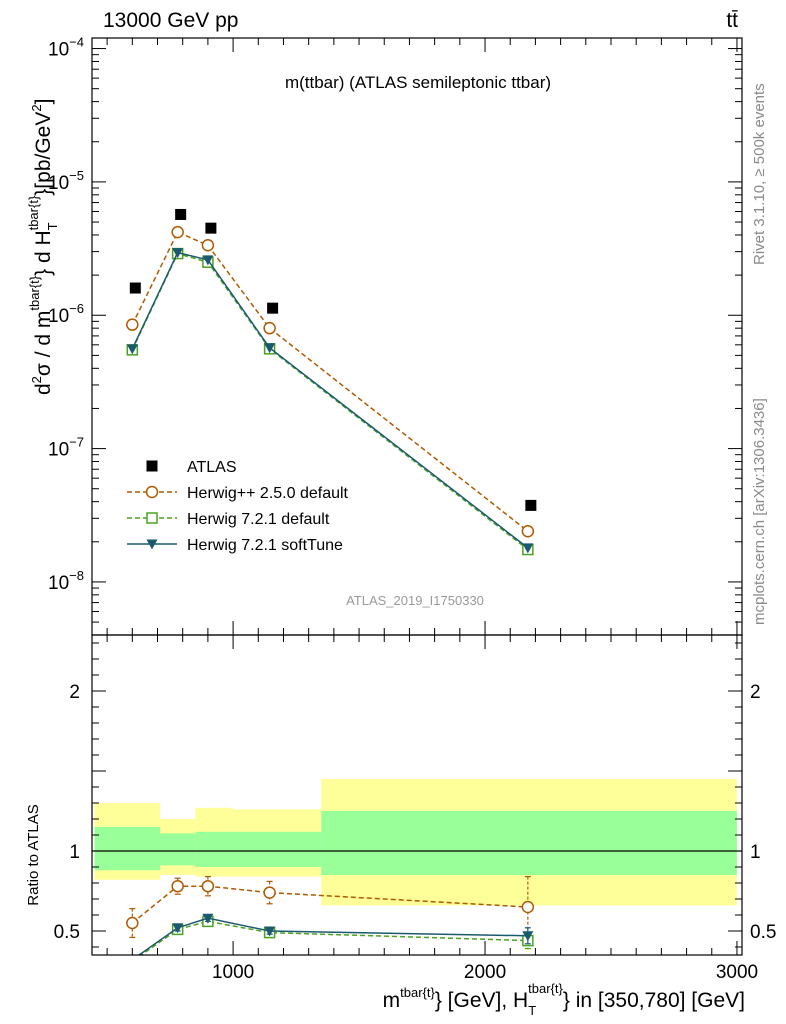 This screenshot has height=1024, width=786. Describe the element at coordinates (417, 992) in the screenshot. I see `x-label-a-sup: tbar{t}` at that location.